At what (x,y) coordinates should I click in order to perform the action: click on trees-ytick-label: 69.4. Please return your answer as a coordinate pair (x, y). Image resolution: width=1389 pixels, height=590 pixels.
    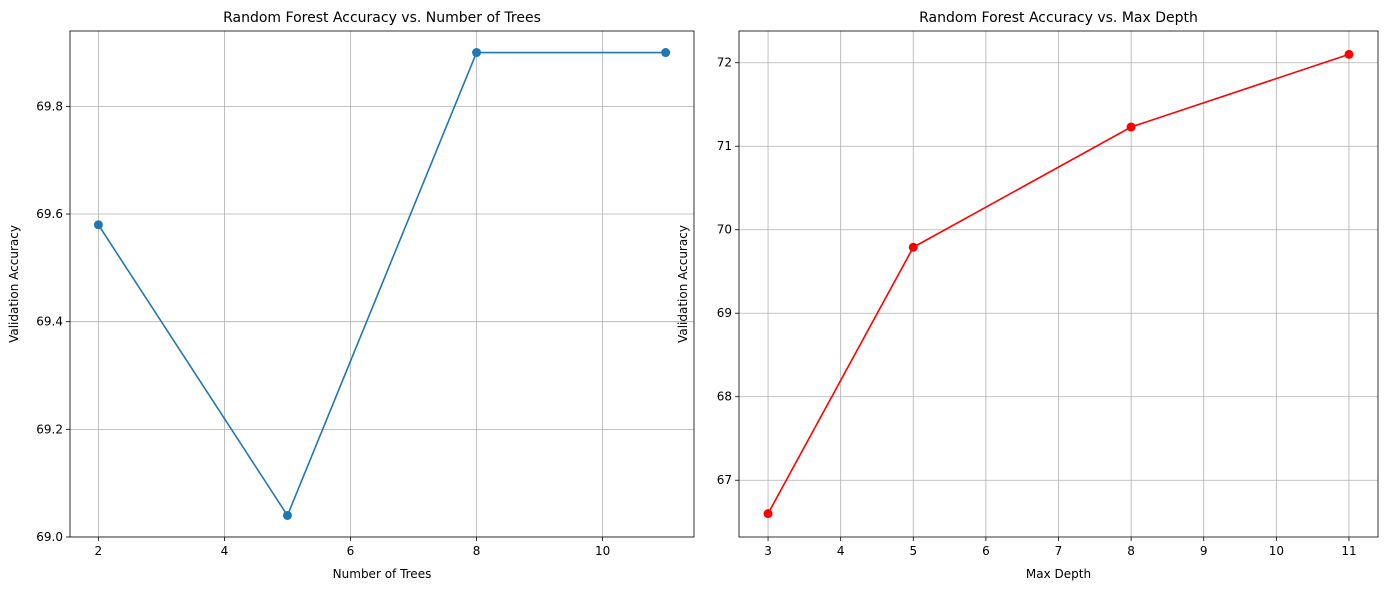
    Looking at the image, I should click on (49, 322).